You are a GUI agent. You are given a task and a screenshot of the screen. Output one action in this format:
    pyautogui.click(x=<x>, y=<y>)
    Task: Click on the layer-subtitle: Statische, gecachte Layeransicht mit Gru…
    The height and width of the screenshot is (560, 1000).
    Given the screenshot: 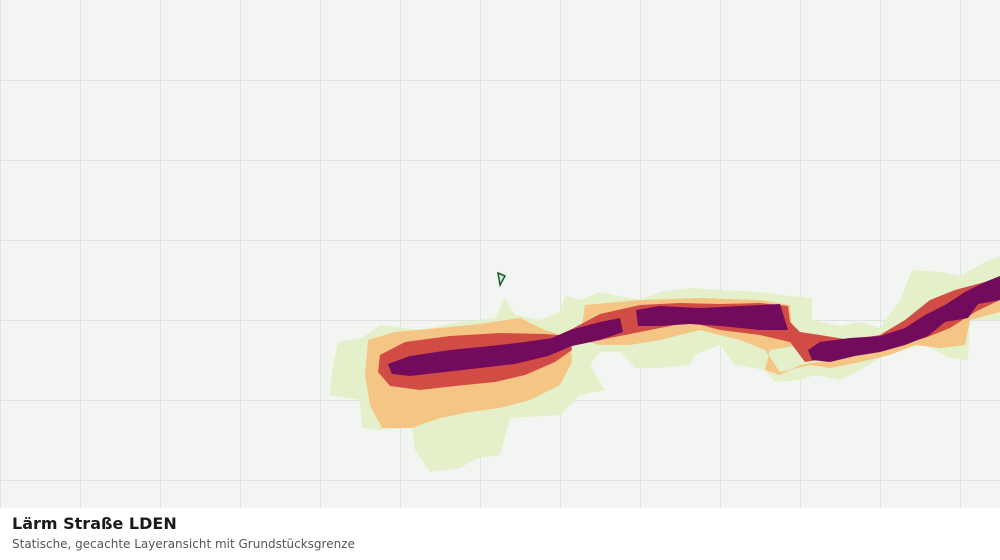 What is the action you would take?
    pyautogui.click(x=183, y=544)
    